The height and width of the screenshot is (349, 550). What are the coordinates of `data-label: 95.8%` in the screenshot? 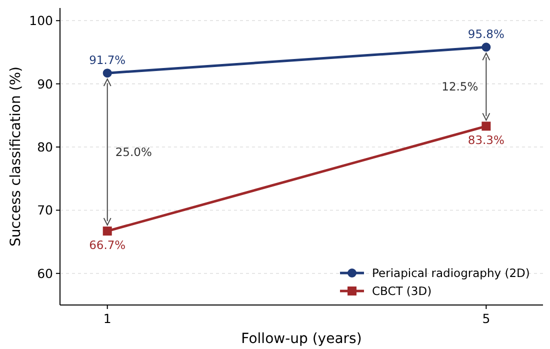 It's located at (486, 34).